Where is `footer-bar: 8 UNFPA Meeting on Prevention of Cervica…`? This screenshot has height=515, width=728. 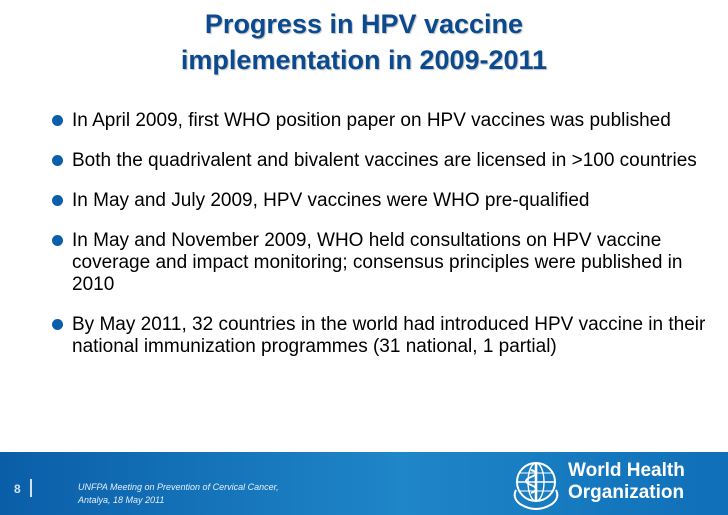 footer-bar: 8 UNFPA Meeting on Prevention of Cervica… is located at coordinates (364, 483).